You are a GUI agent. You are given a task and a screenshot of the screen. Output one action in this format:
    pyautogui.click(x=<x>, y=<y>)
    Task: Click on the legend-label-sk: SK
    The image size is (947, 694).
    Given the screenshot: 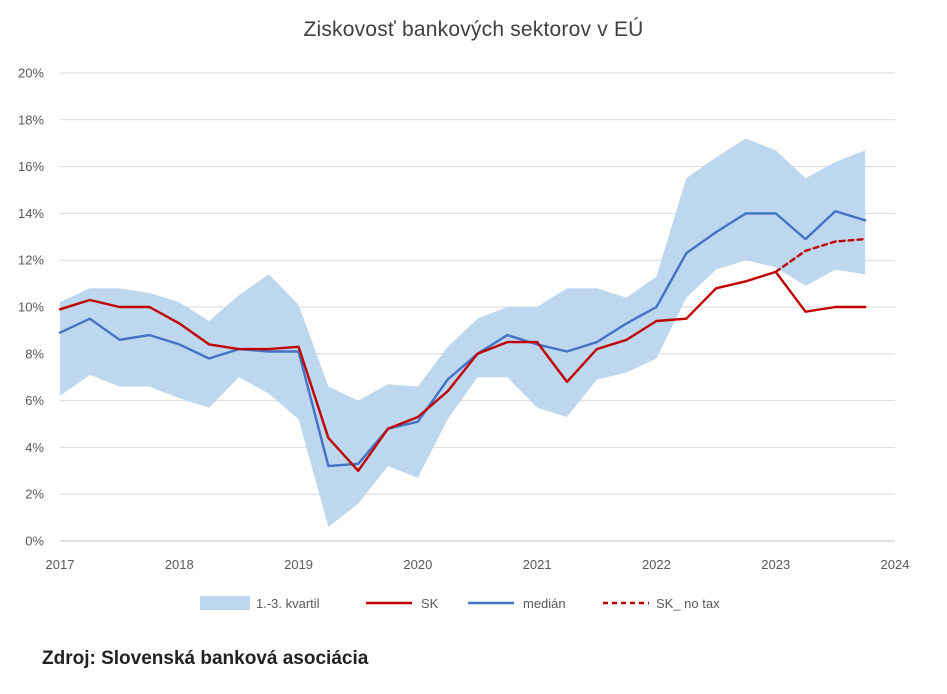 What is the action you would take?
    pyautogui.click(x=430, y=603)
    